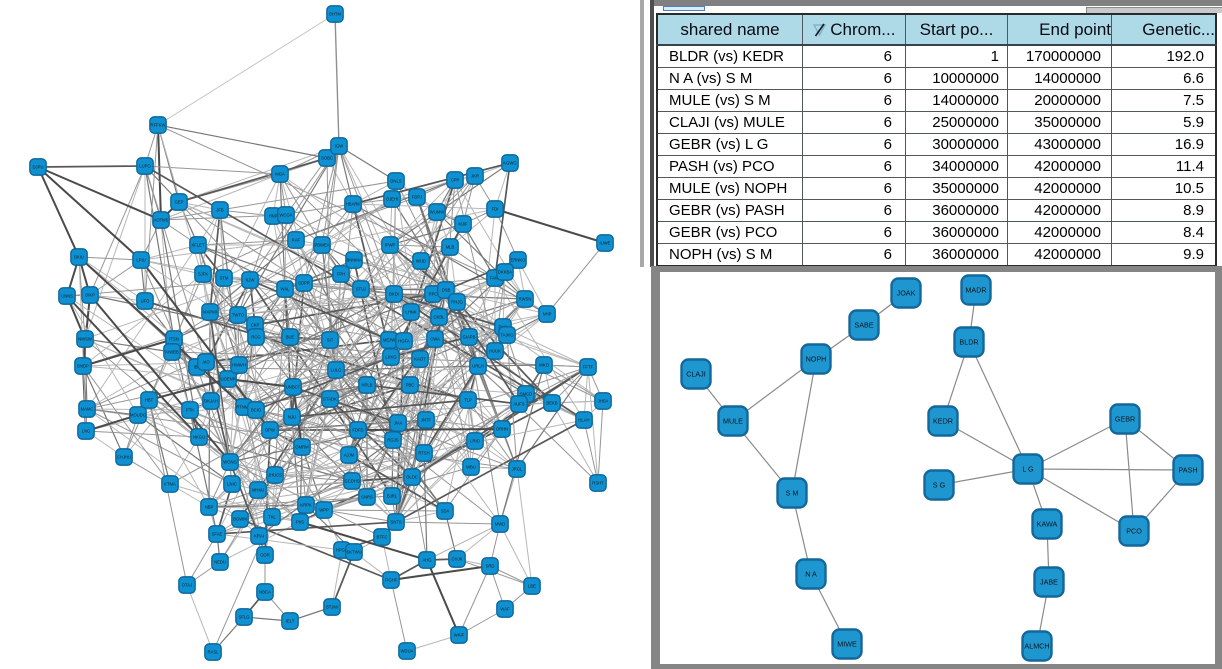  I want to click on svg-text: WKIF, so click(459, 635).